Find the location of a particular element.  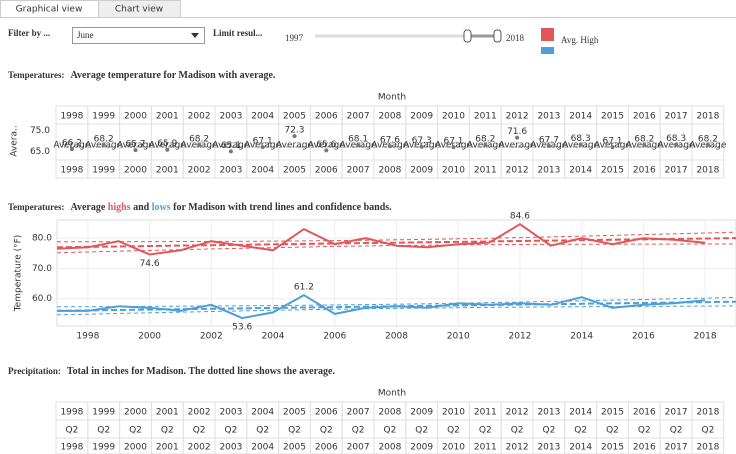

value-label: 65.7 is located at coordinates (135, 145).